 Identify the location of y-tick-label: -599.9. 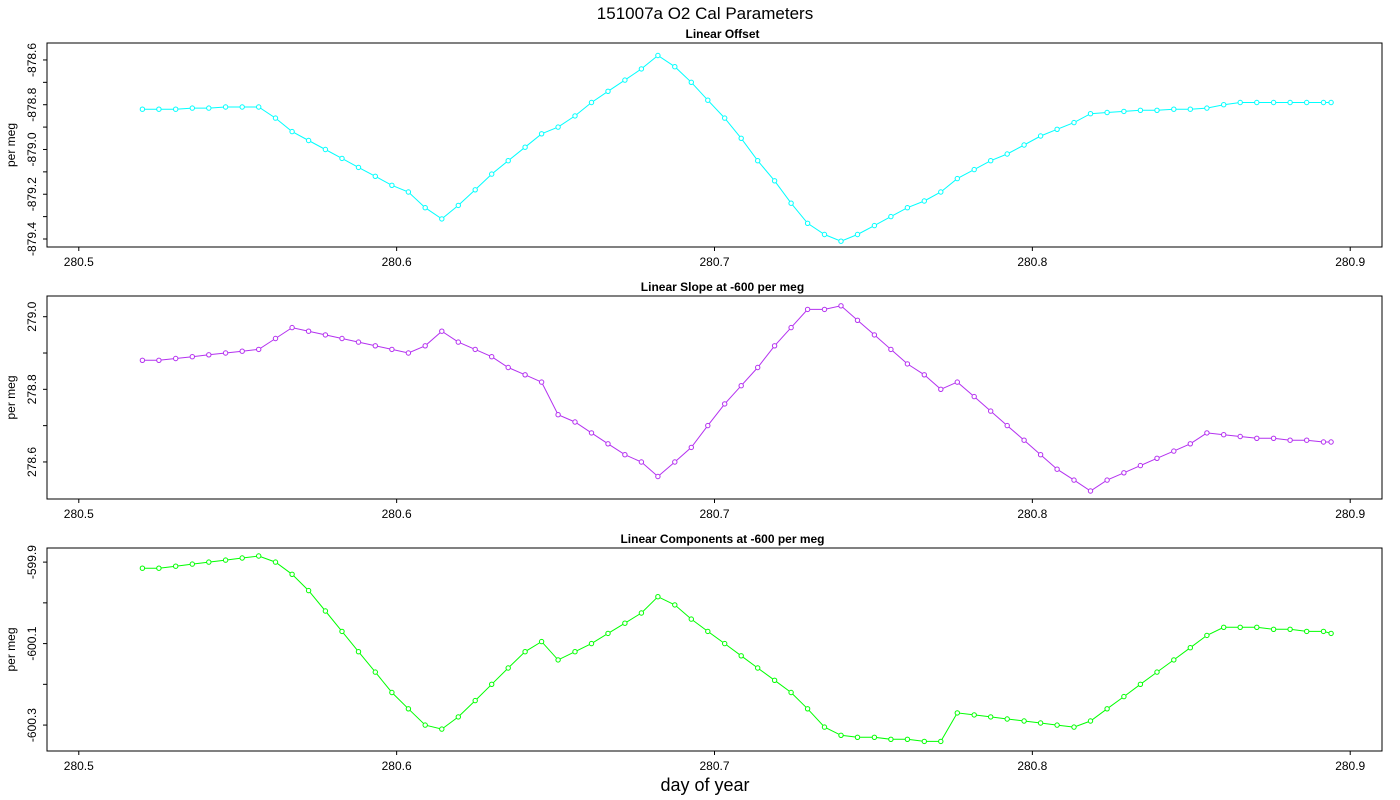
(32, 562).